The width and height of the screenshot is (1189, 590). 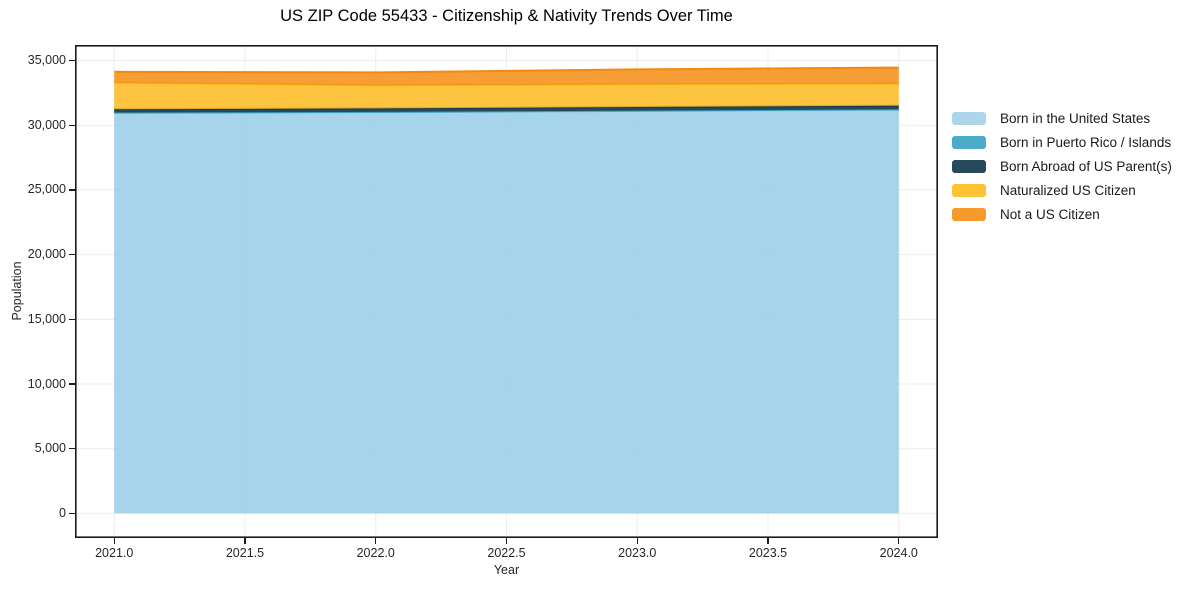 I want to click on x-tick-label: 2023.5, so click(x=768, y=553).